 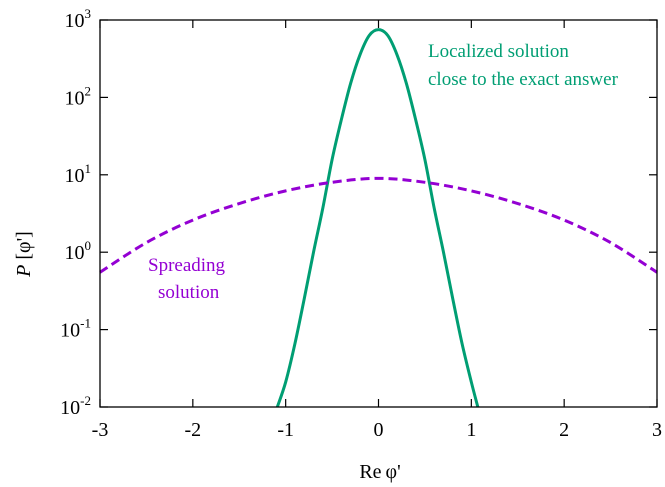 What do you see at coordinates (471, 430) in the screenshot?
I see `x-tick-label-4: 1` at bounding box center [471, 430].